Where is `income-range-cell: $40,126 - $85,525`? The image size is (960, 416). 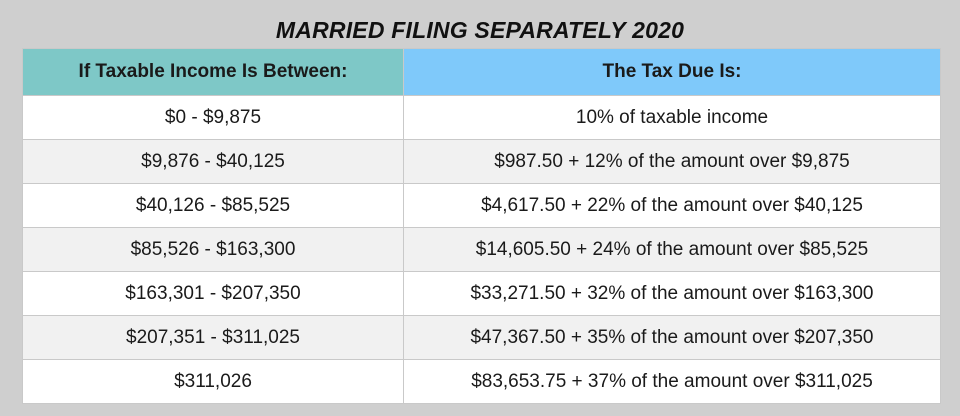 income-range-cell: $40,126 - $85,525 is located at coordinates (213, 205).